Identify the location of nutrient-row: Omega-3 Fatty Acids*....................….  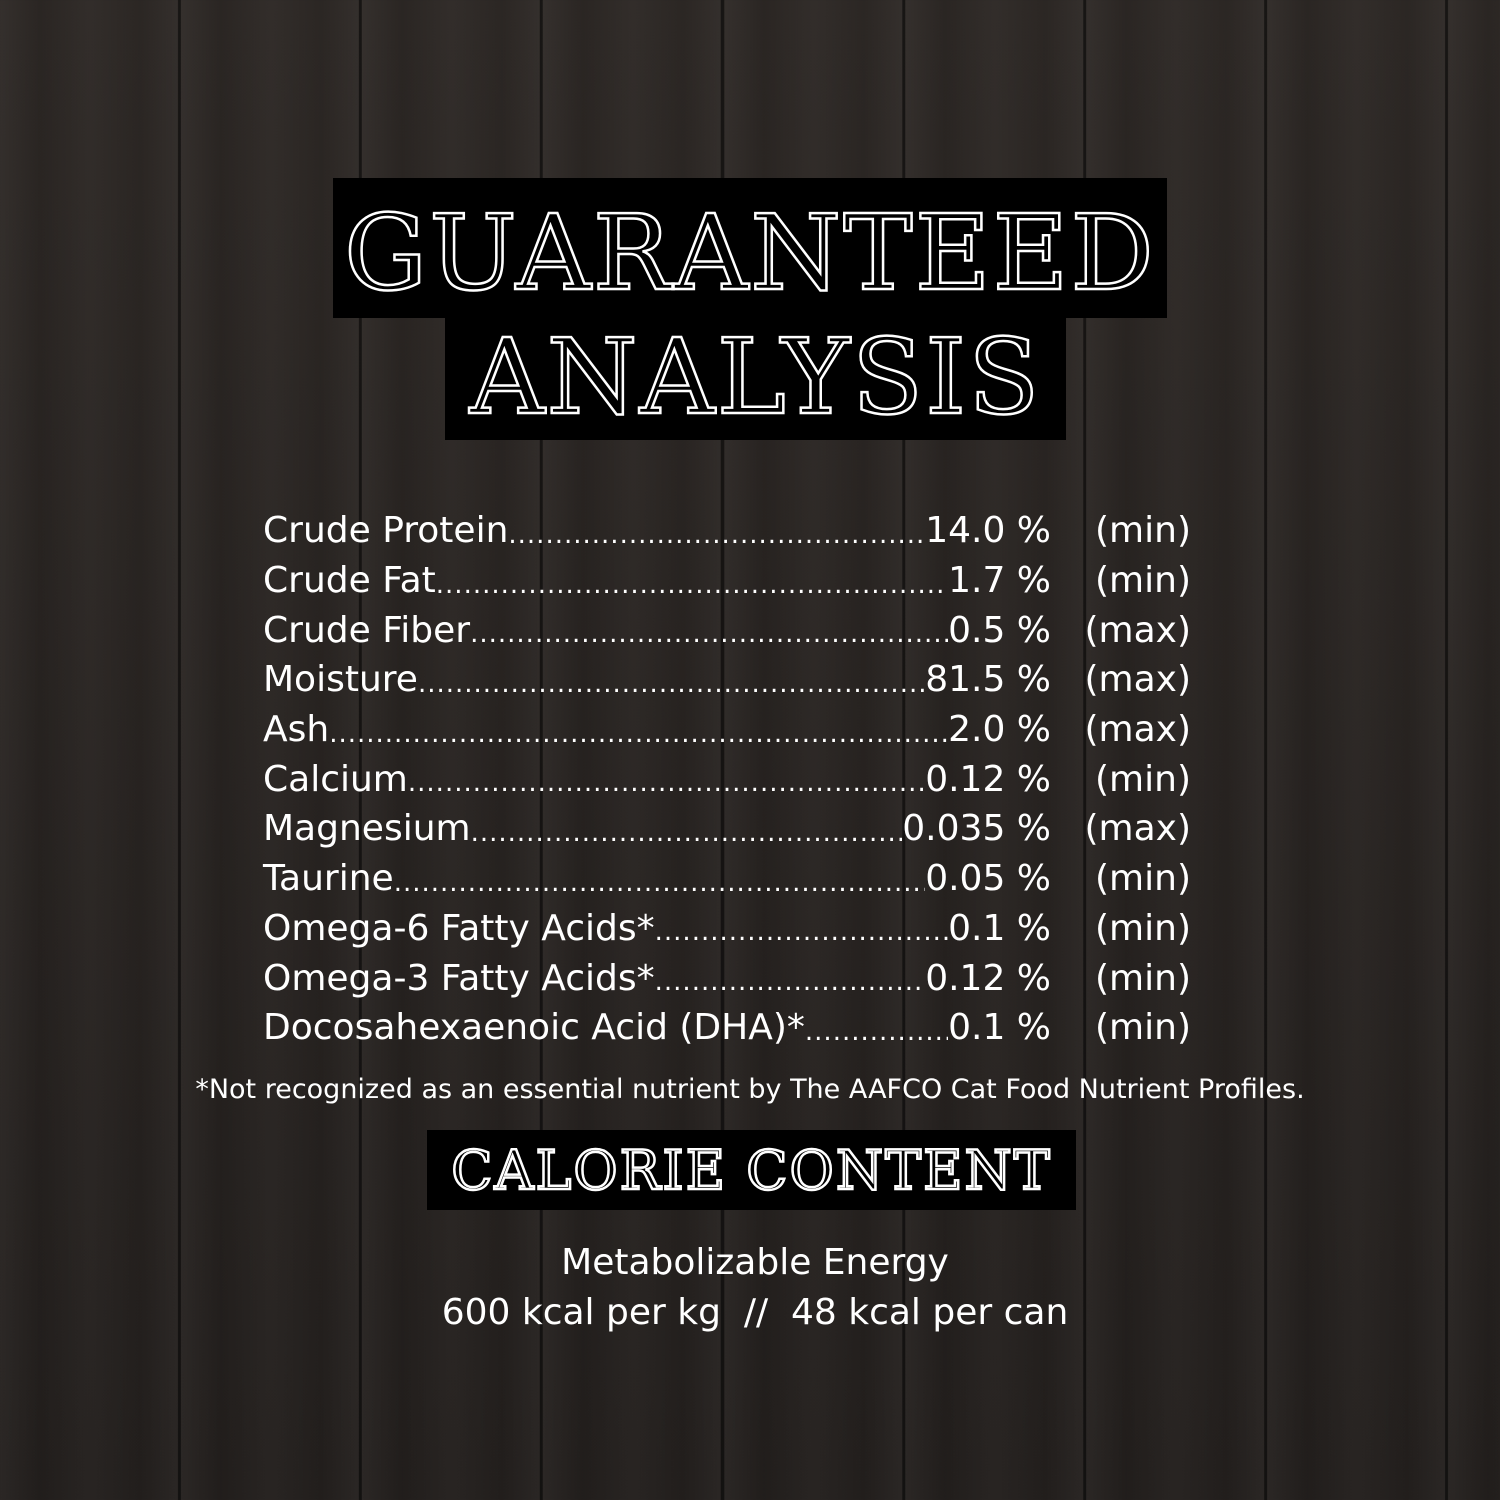
(727, 978).